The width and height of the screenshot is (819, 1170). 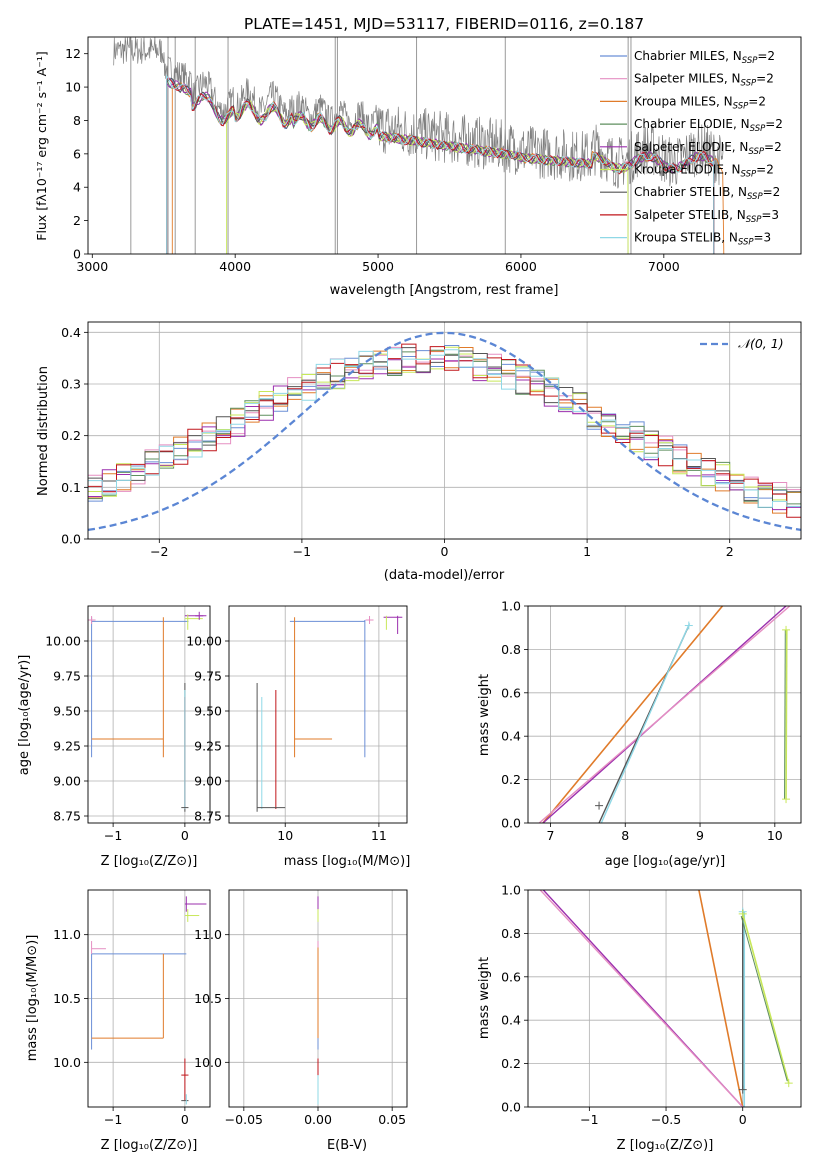 I want to click on legend-label: Chabrier MILES, NSSP=2, so click(x=704, y=57).